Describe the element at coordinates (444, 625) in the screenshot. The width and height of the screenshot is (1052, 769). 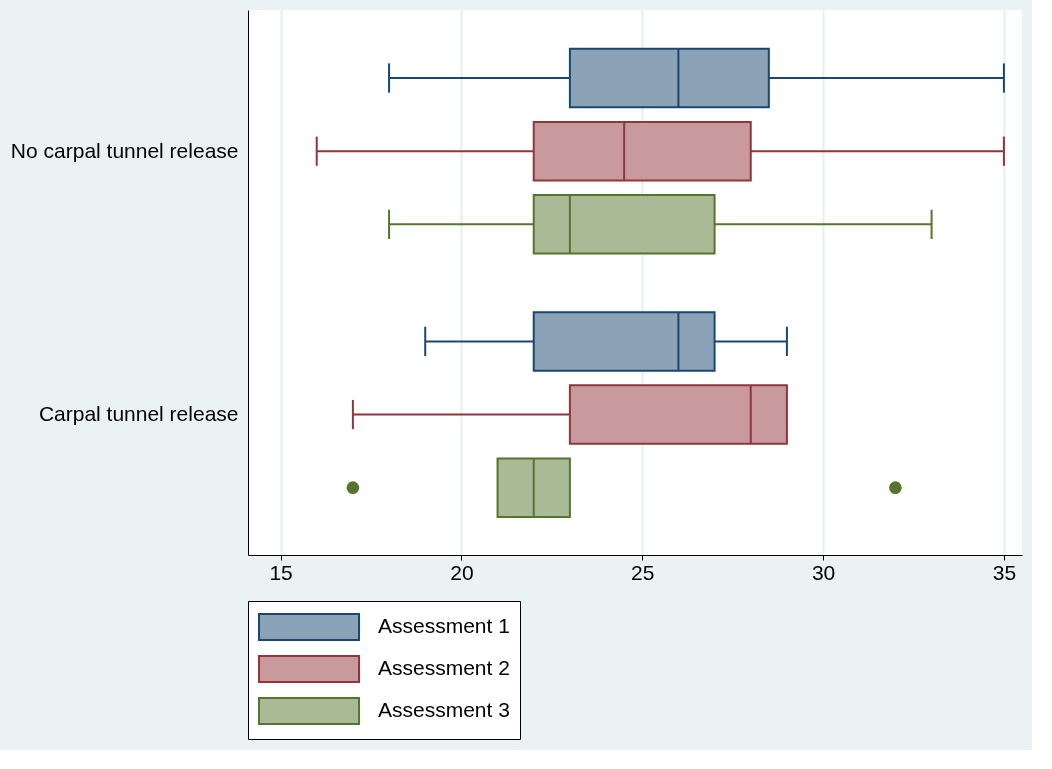
I see `legend-label: Assessment 1` at that location.